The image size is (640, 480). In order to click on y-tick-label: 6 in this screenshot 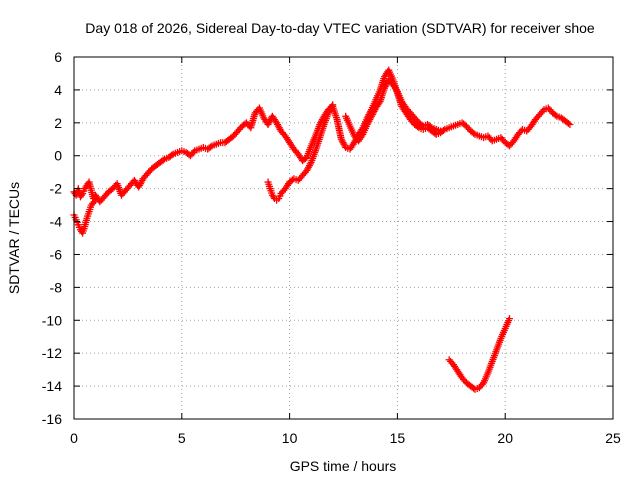, I will do `click(58, 57)`.